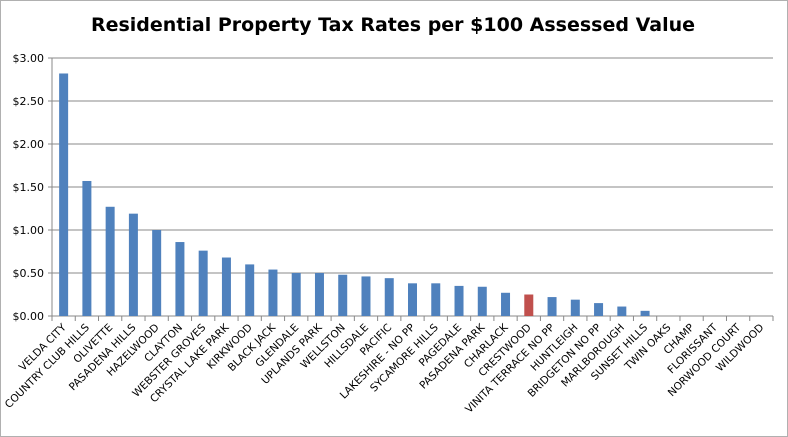 Image resolution: width=788 pixels, height=437 pixels. What do you see at coordinates (29, 273) in the screenshot?
I see `y-tick-label: $0.50` at bounding box center [29, 273].